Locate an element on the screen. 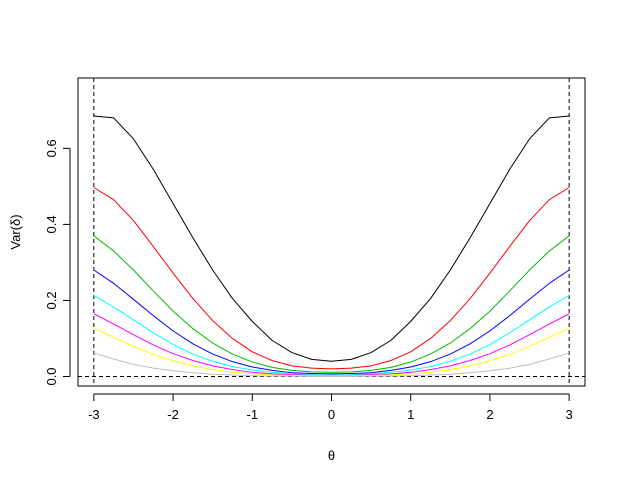 Image resolution: width=626 pixels, height=484 pixels. y-tick-label: 0.2 is located at coordinates (51, 300).